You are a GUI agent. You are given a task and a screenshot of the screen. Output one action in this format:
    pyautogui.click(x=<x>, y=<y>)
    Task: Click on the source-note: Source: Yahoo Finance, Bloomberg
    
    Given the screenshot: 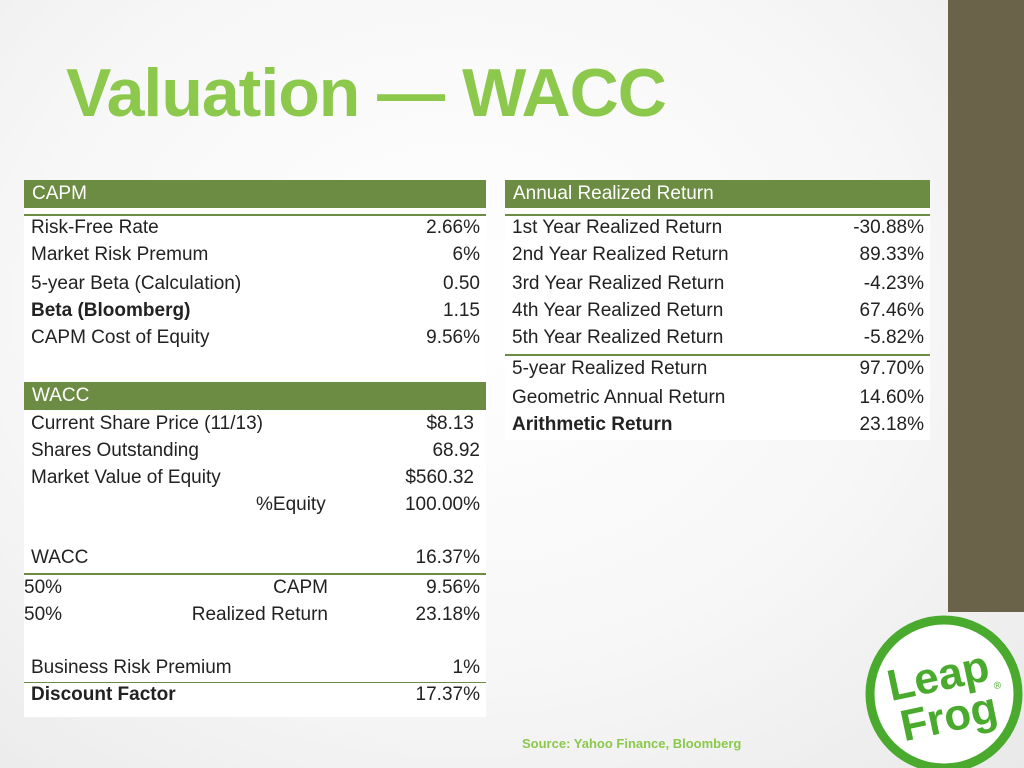 What is the action you would take?
    pyautogui.click(x=632, y=743)
    